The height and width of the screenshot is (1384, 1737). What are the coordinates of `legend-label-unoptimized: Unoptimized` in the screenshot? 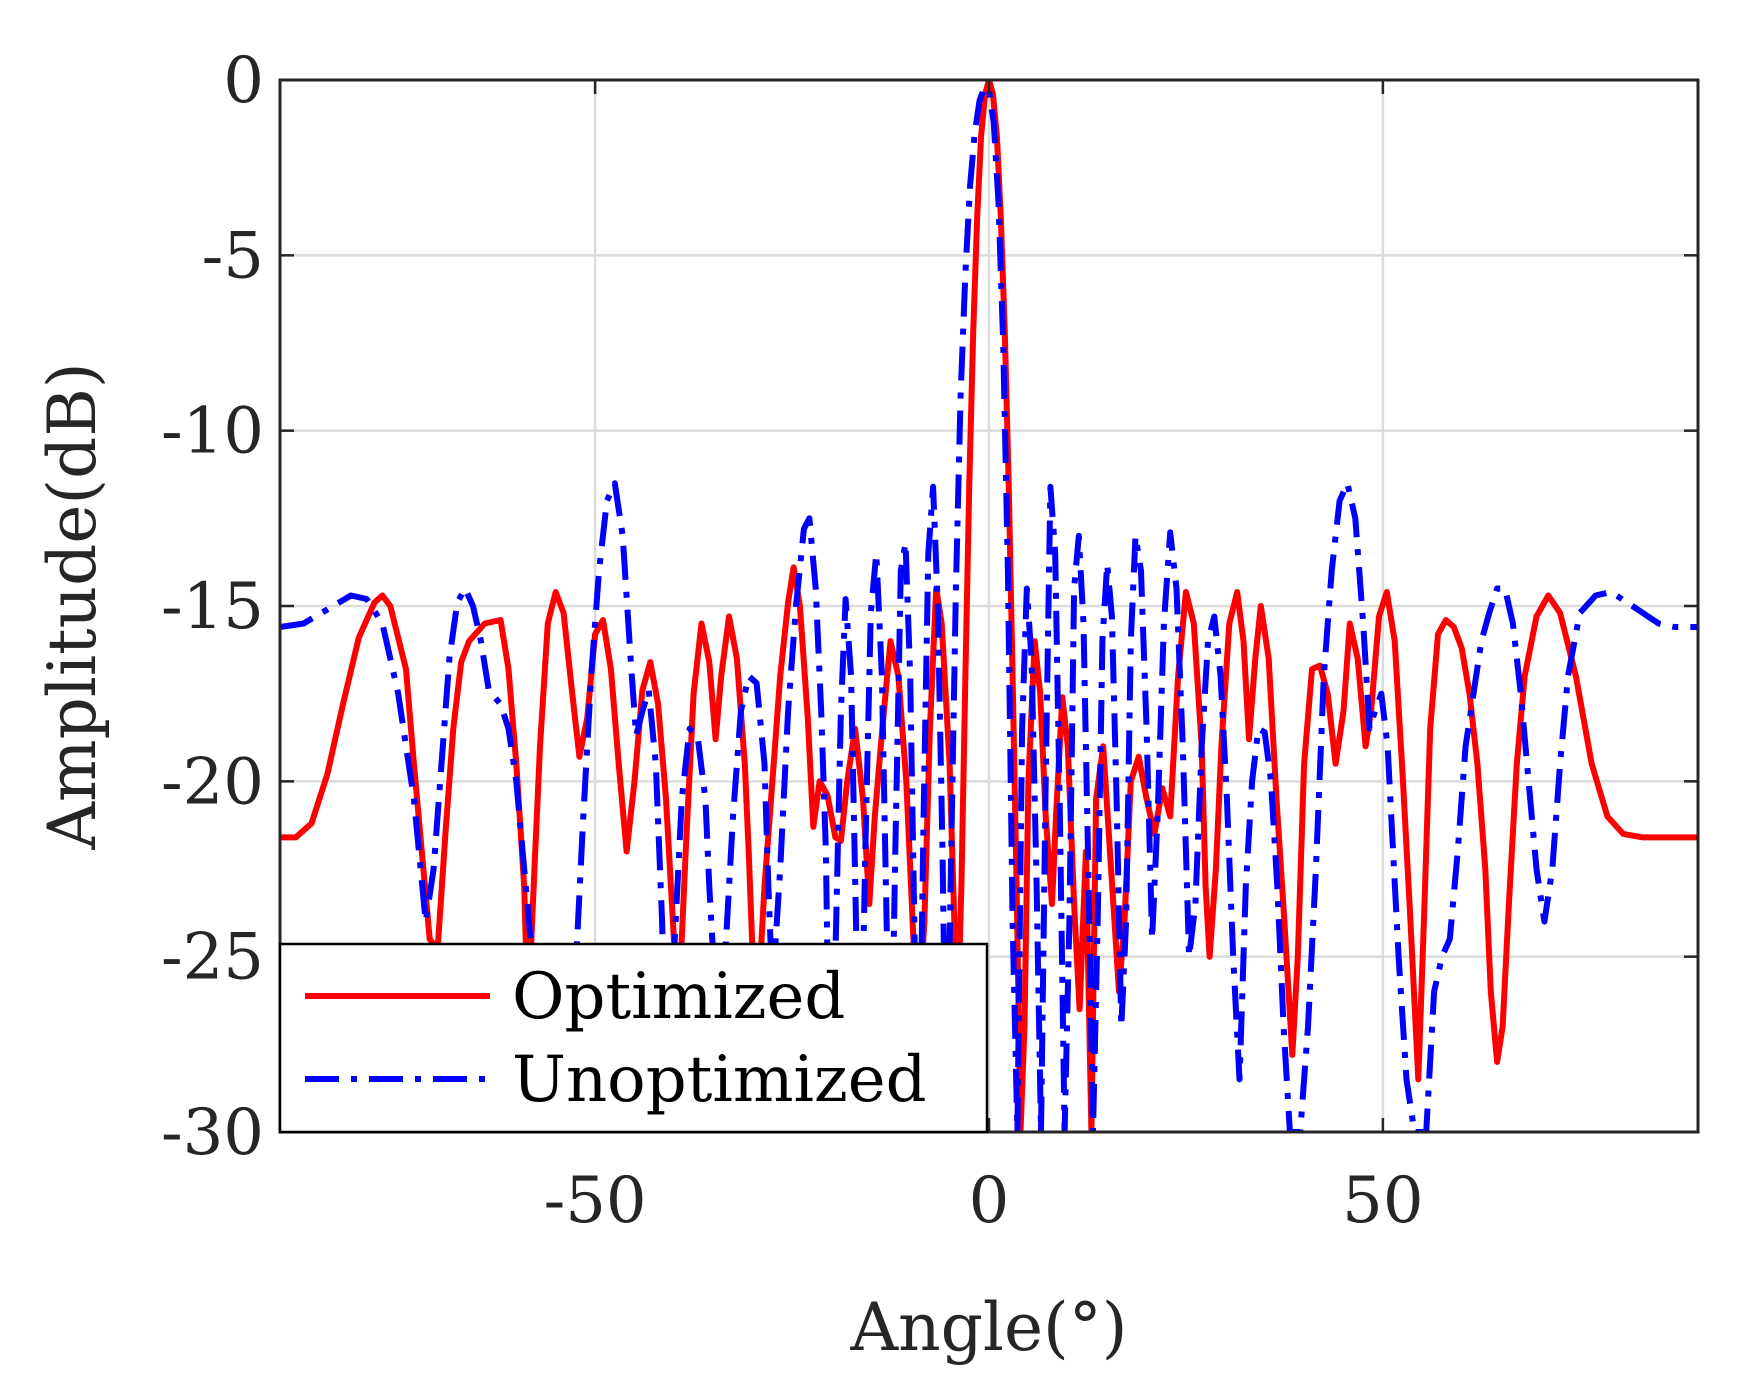 It's located at (719, 1080).